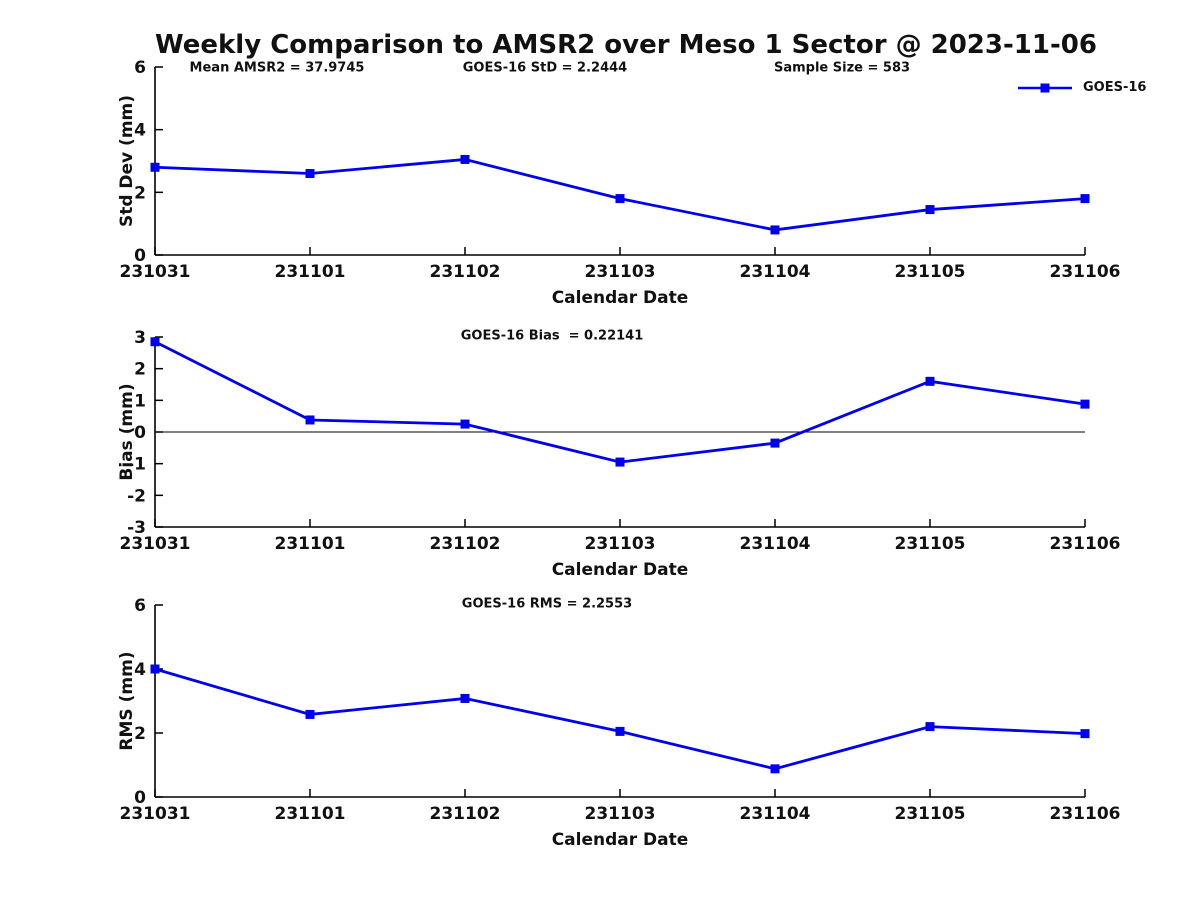 Image resolution: width=1200 pixels, height=900 pixels. Describe the element at coordinates (620, 570) in the screenshot. I see `x-axis-label-bias: Calendar Date` at that location.